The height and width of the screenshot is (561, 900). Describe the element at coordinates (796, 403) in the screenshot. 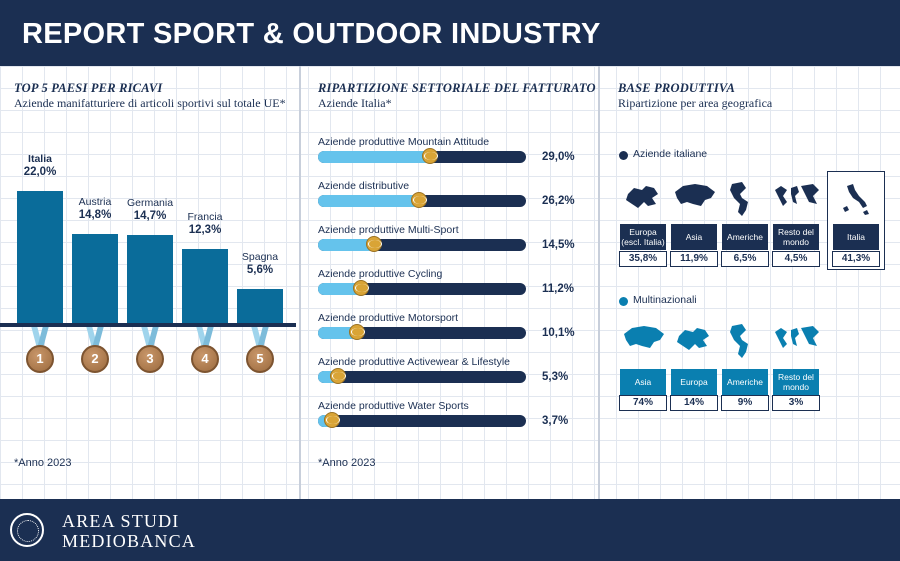

I see `multi-world-value: 3%` at that location.